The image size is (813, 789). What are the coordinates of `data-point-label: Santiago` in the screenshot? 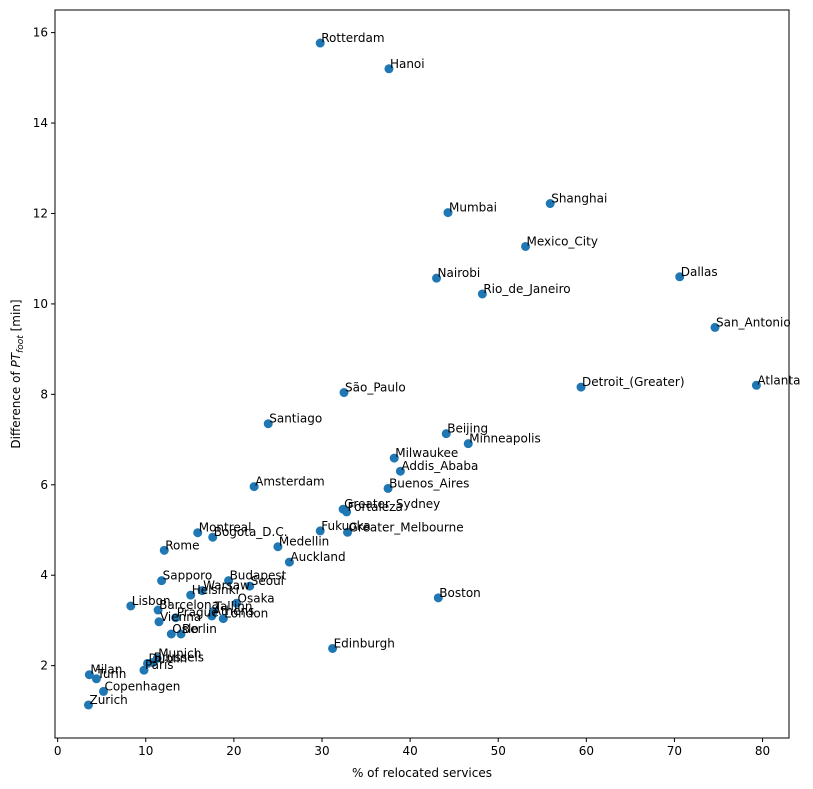 It's located at (295, 419).